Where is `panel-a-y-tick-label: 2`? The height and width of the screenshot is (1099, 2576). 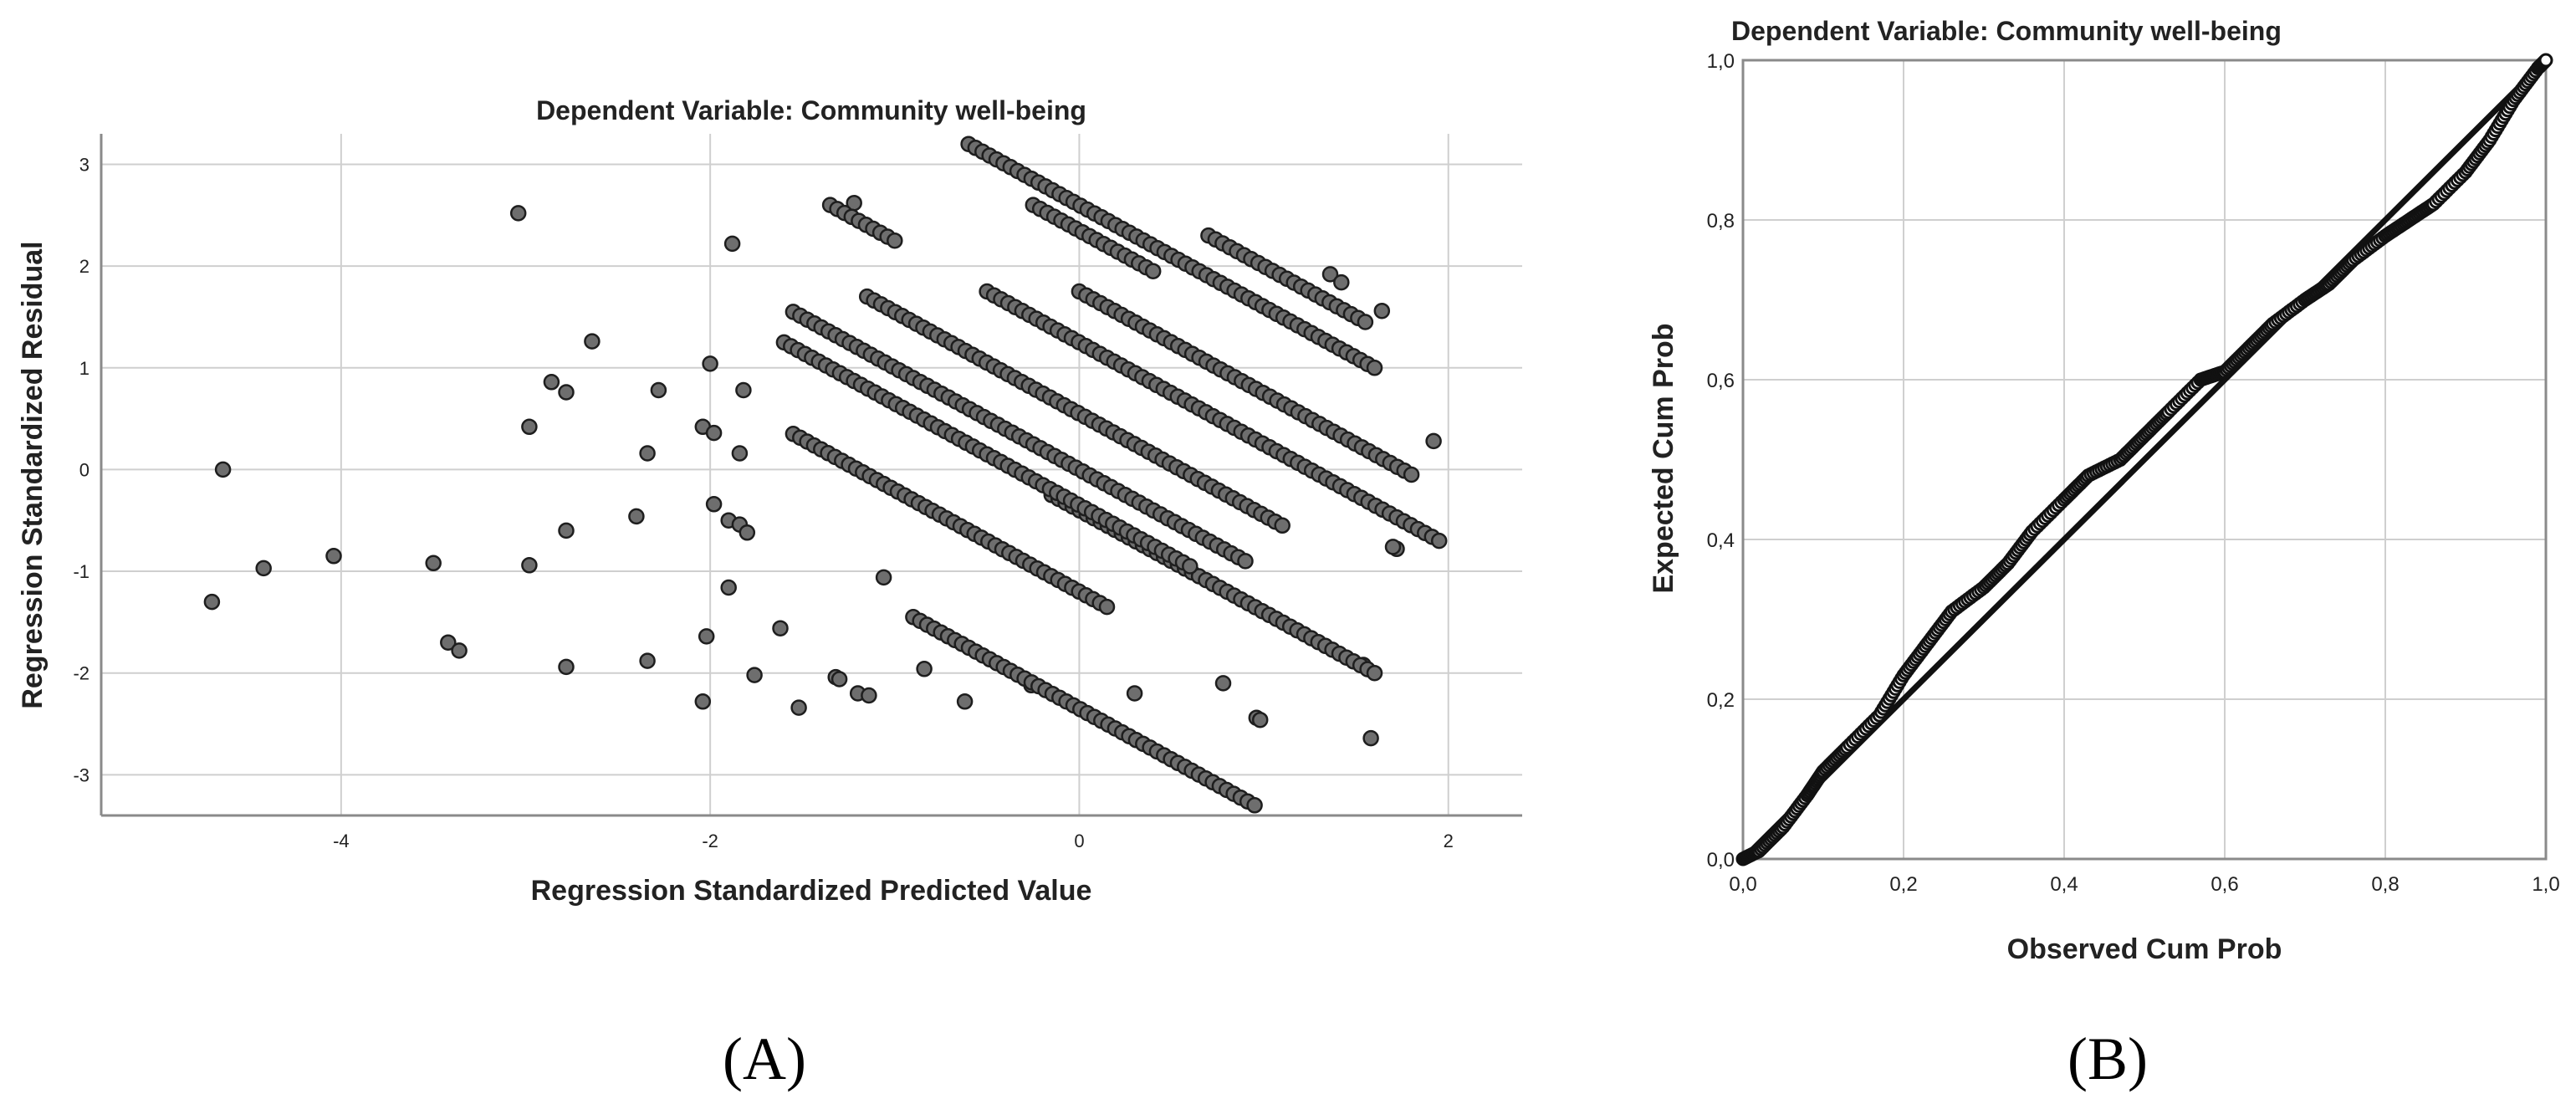
panel-a-y-tick-label: 2 is located at coordinates (84, 267).